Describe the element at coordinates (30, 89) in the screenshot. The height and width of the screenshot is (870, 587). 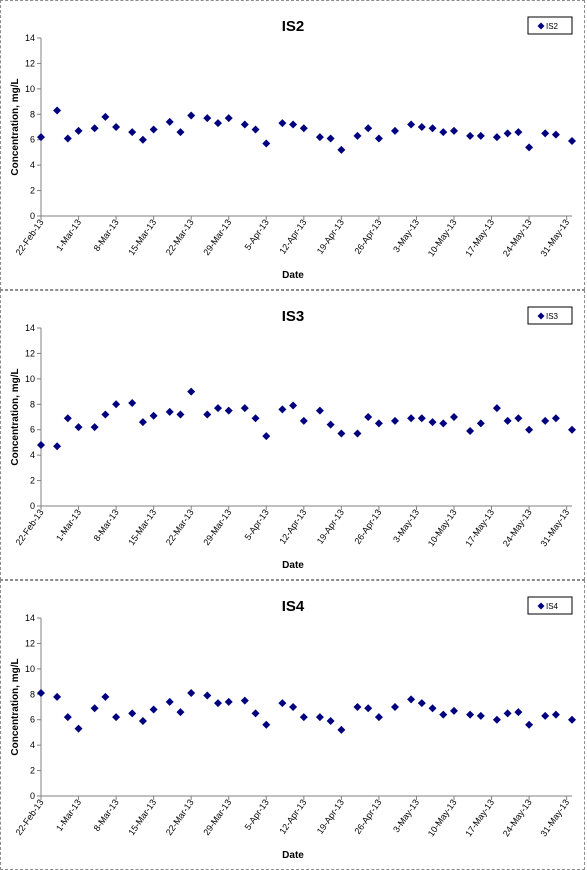
I see `y-tick-label: 10` at that location.